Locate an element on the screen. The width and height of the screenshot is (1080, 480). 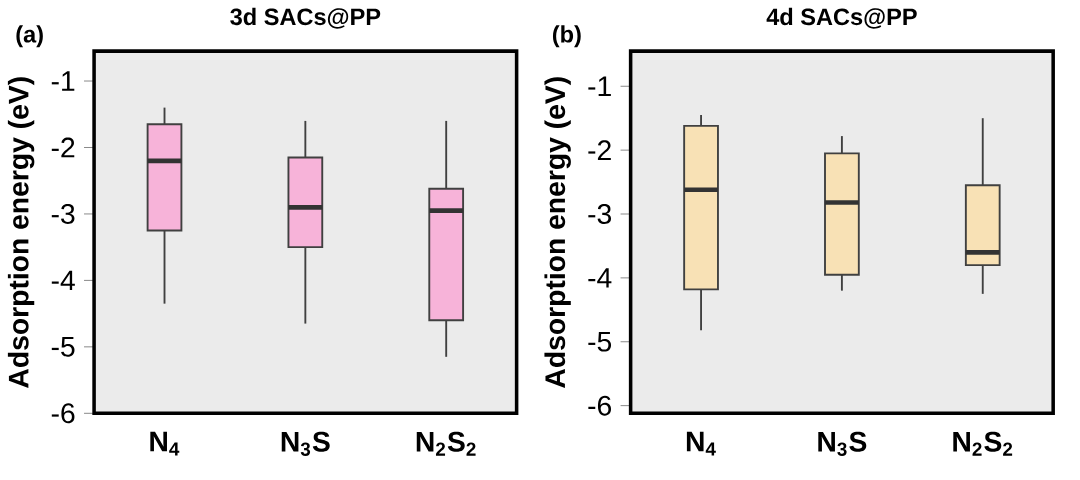
text: (a) is located at coordinates (29, 36).